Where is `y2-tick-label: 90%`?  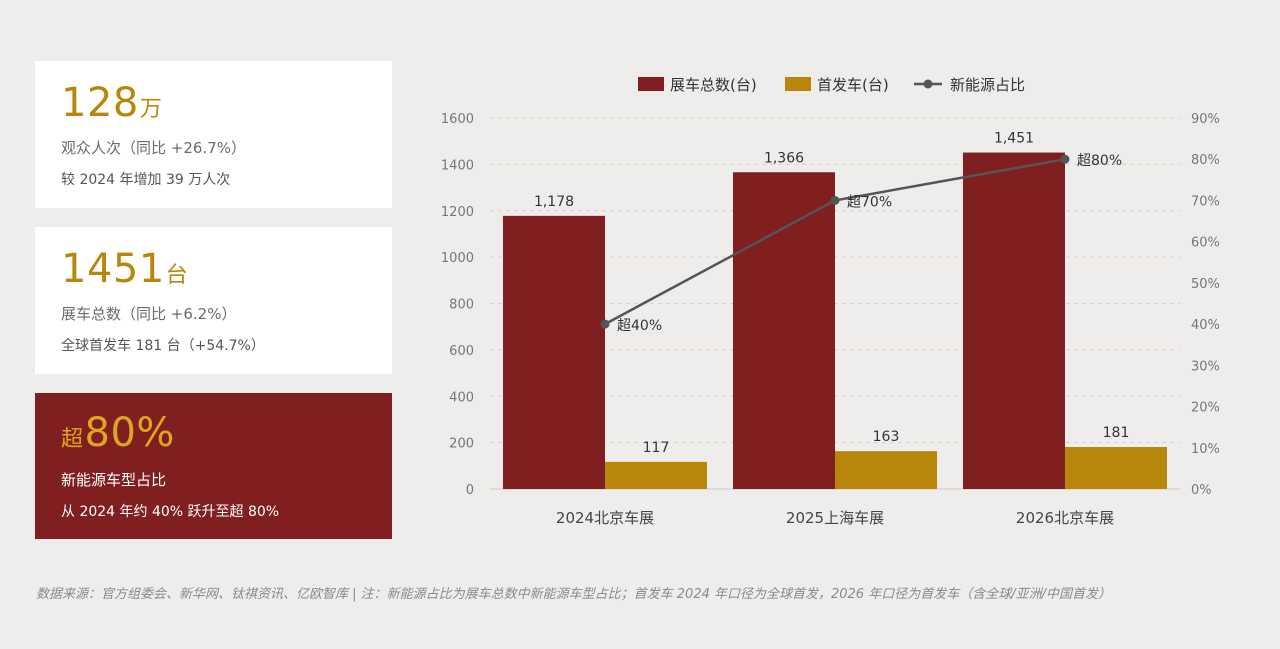
y2-tick-label: 90% is located at coordinates (1205, 119).